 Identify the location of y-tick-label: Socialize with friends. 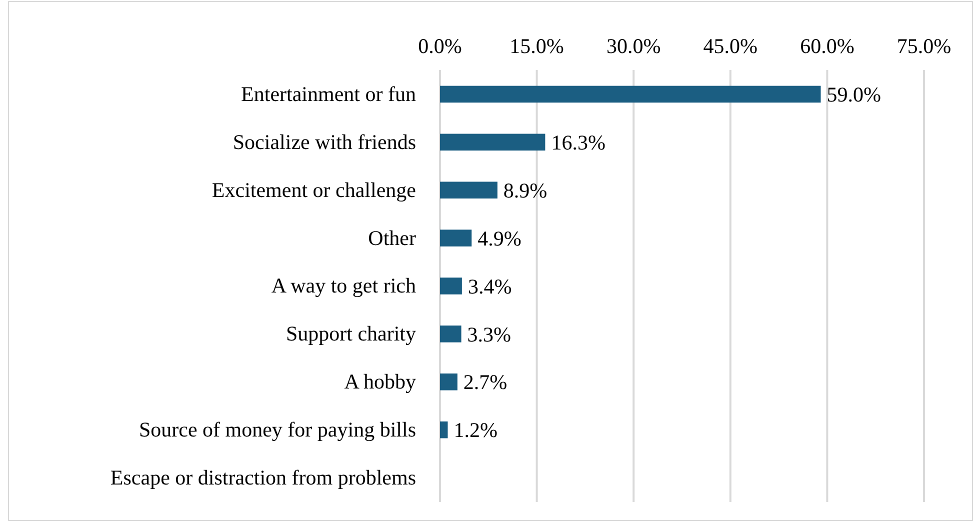
(324, 142).